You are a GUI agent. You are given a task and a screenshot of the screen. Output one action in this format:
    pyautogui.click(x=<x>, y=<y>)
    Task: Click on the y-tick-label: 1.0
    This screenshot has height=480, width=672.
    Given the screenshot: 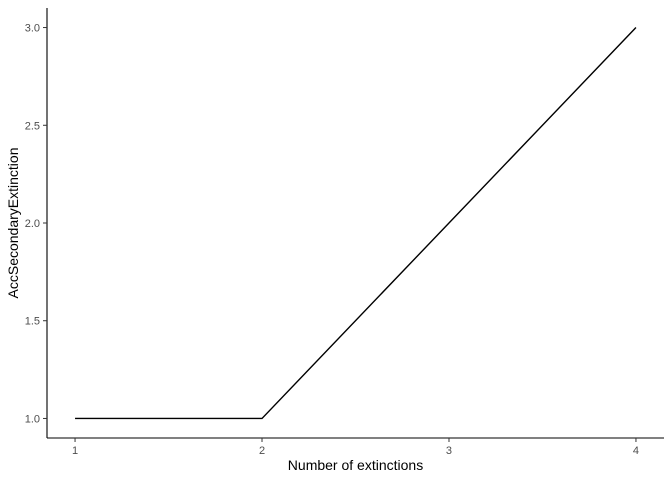 What is the action you would take?
    pyautogui.click(x=32, y=419)
    